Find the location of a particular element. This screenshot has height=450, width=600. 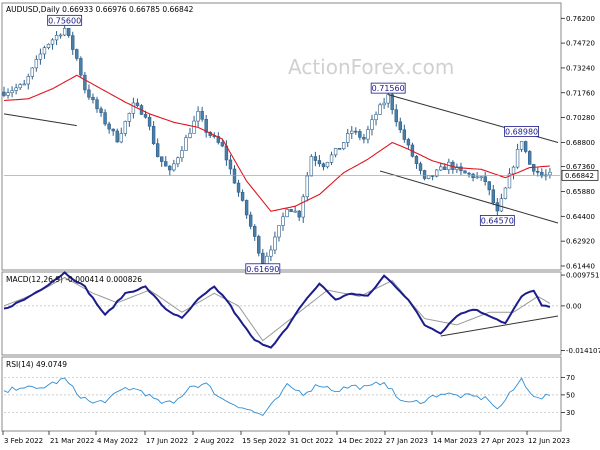

x-tick-label: 14 Mar 2023 is located at coordinates (455, 441).